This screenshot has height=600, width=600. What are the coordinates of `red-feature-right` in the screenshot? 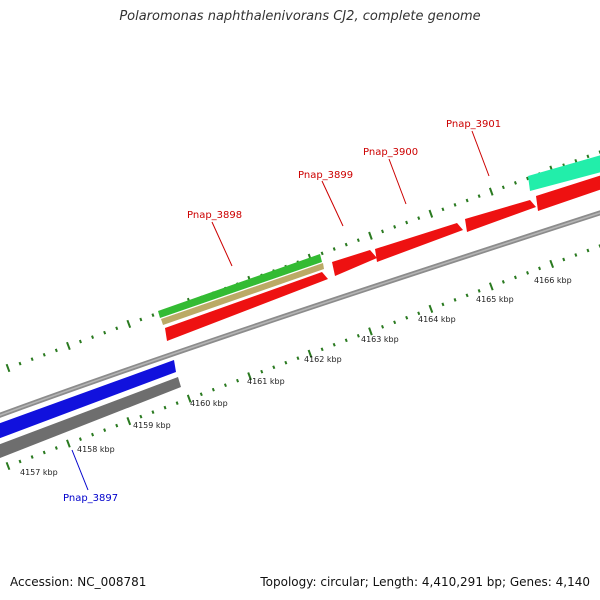 It's located at (568, 192).